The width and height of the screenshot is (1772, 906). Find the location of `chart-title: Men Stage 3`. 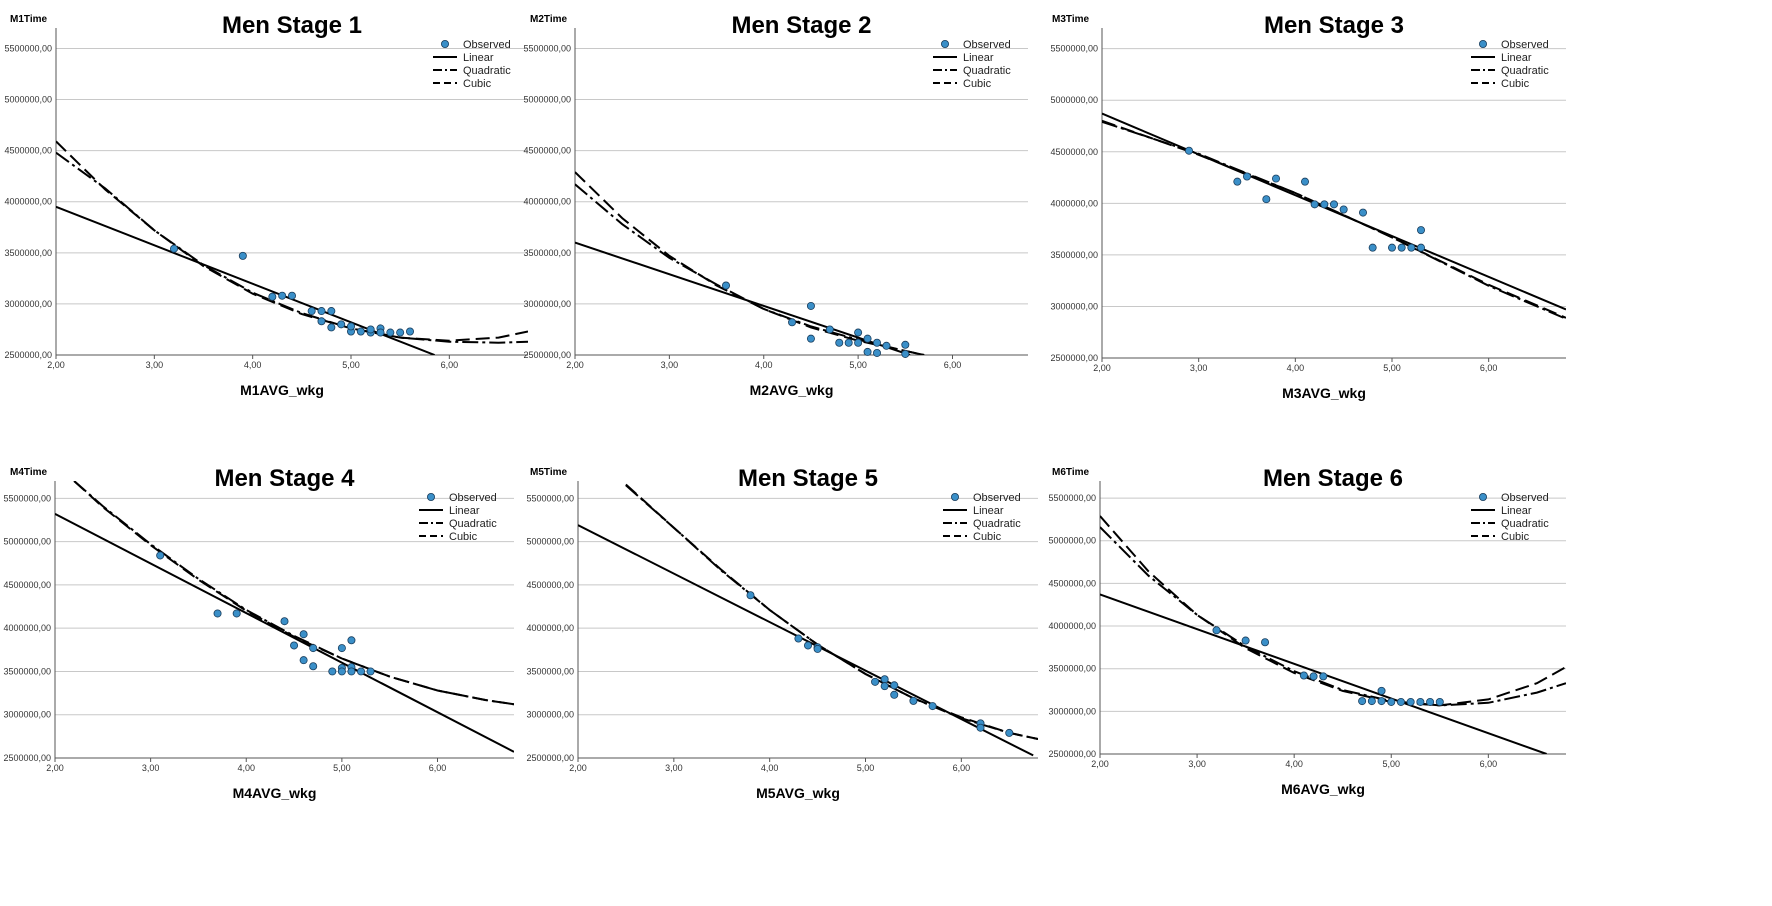

chart-title: Men Stage 3 is located at coordinates (1334, 25).